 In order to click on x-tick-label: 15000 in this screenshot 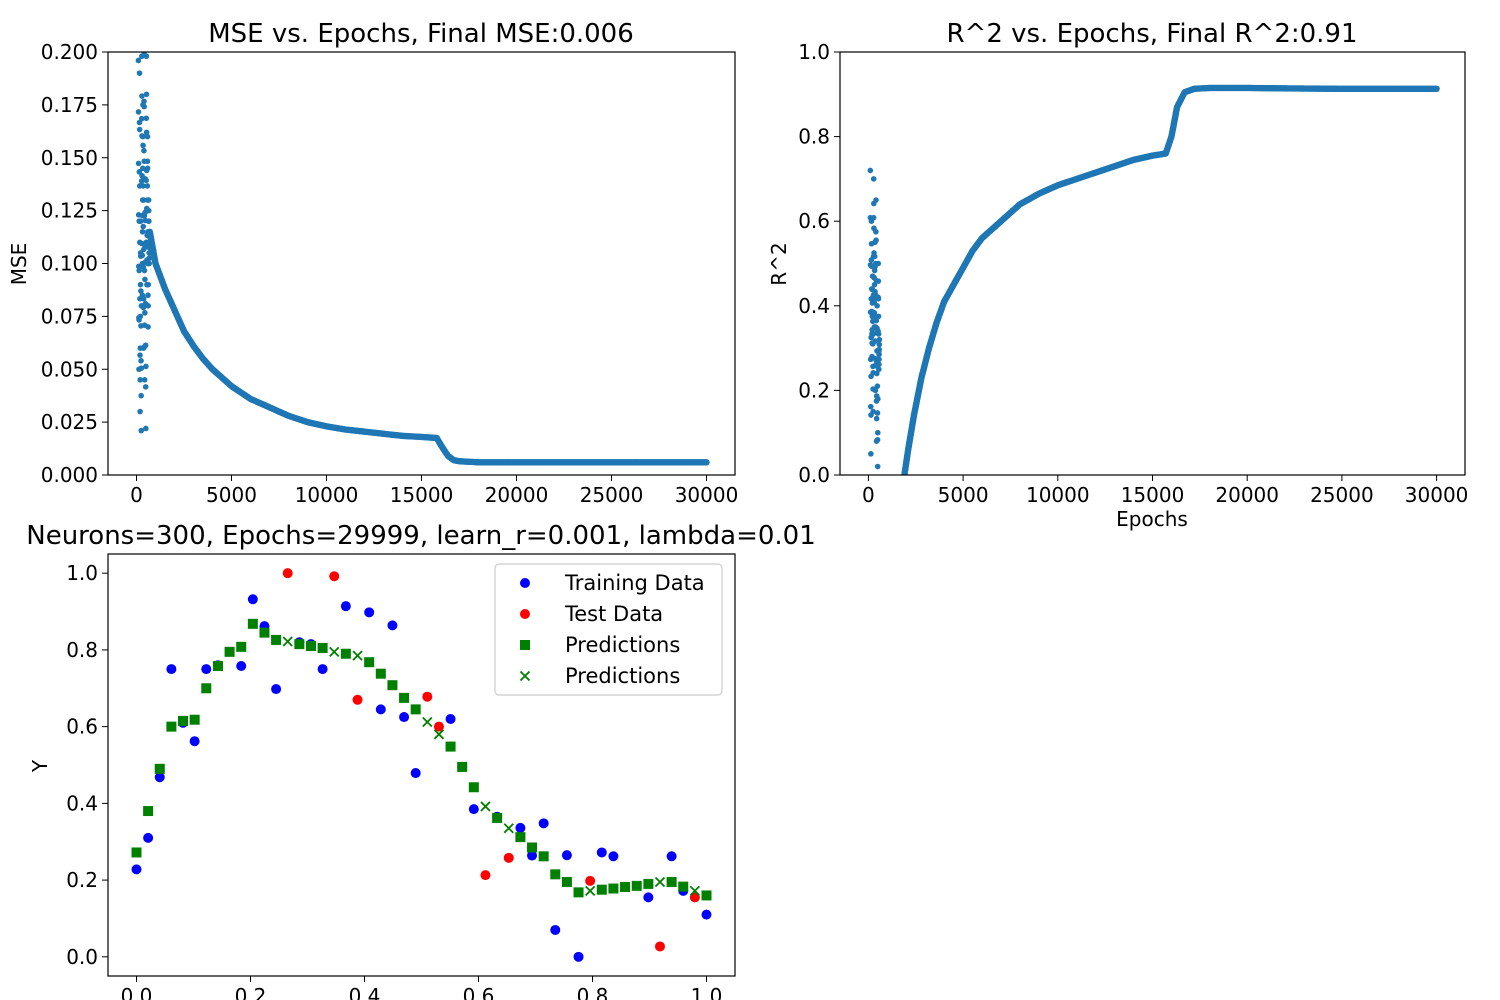, I will do `click(422, 495)`.